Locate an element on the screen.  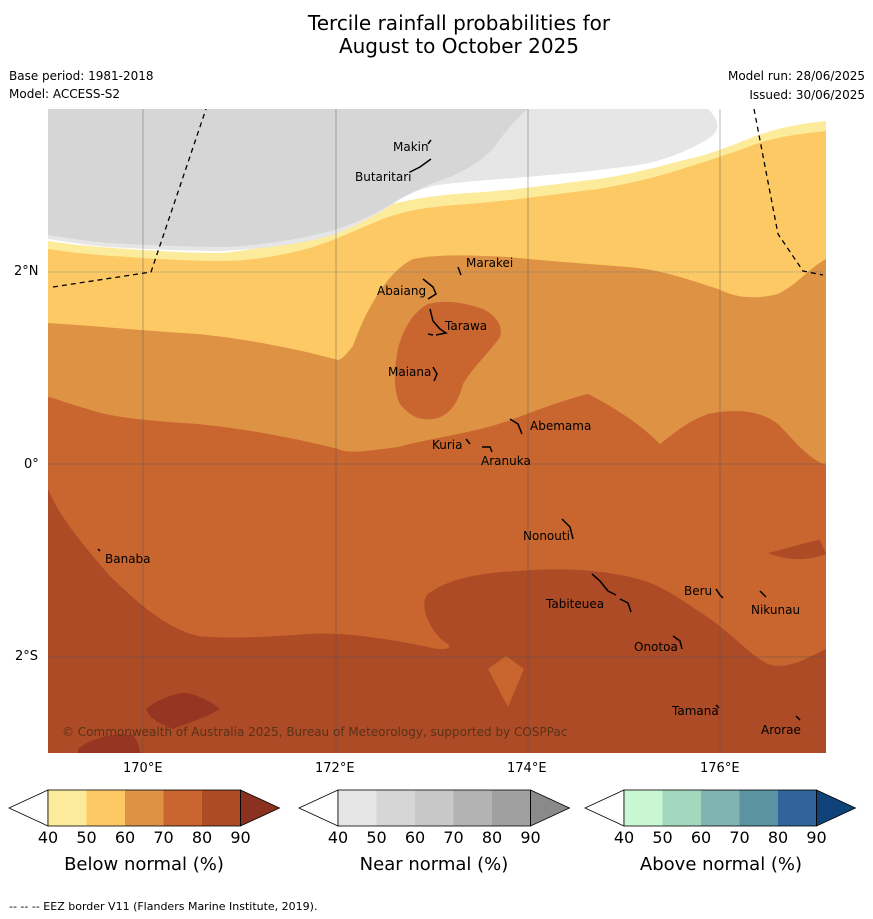
colorbar-near-label: 60 is located at coordinates (415, 837).